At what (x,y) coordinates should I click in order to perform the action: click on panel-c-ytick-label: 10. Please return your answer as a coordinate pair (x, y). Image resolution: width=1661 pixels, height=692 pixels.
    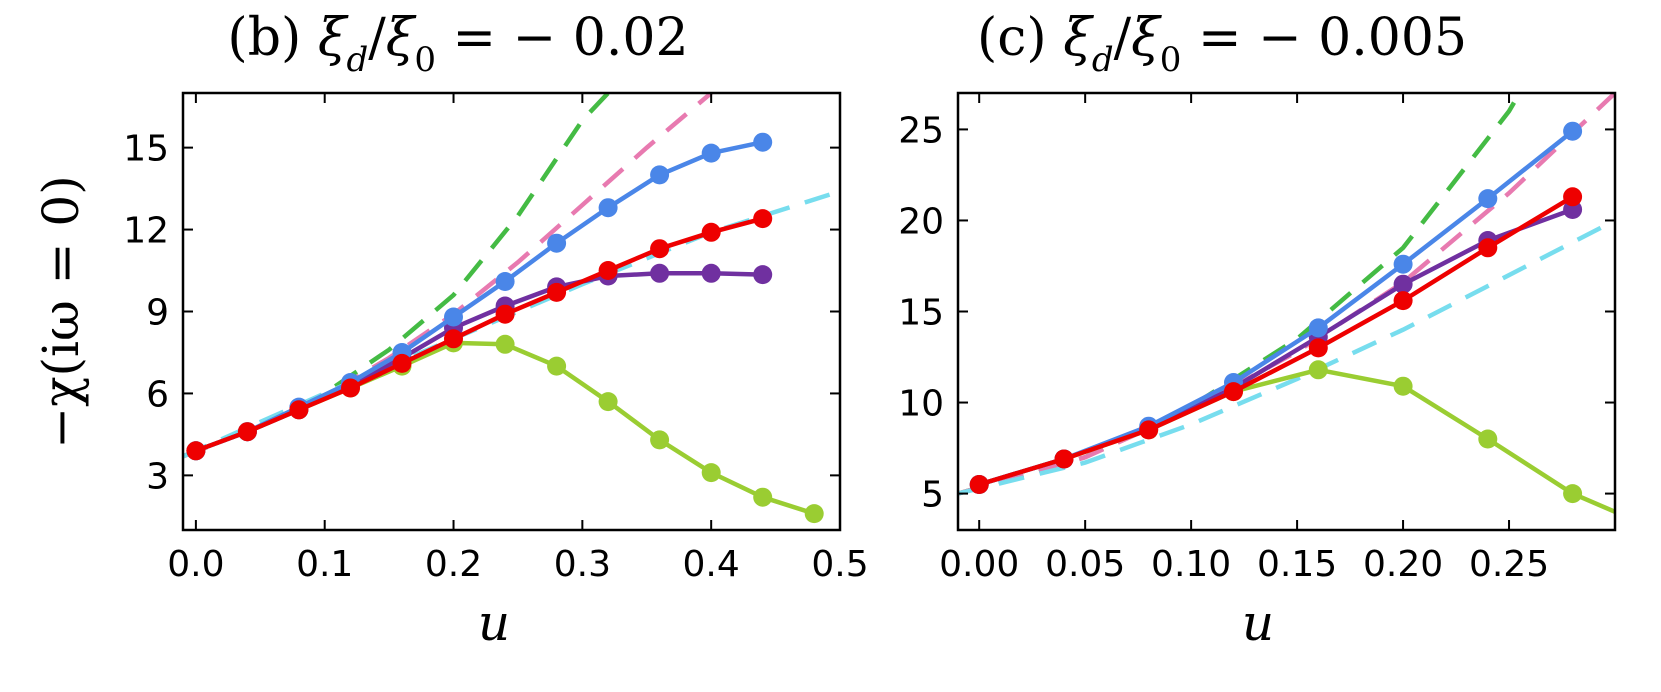
    Looking at the image, I should click on (921, 404).